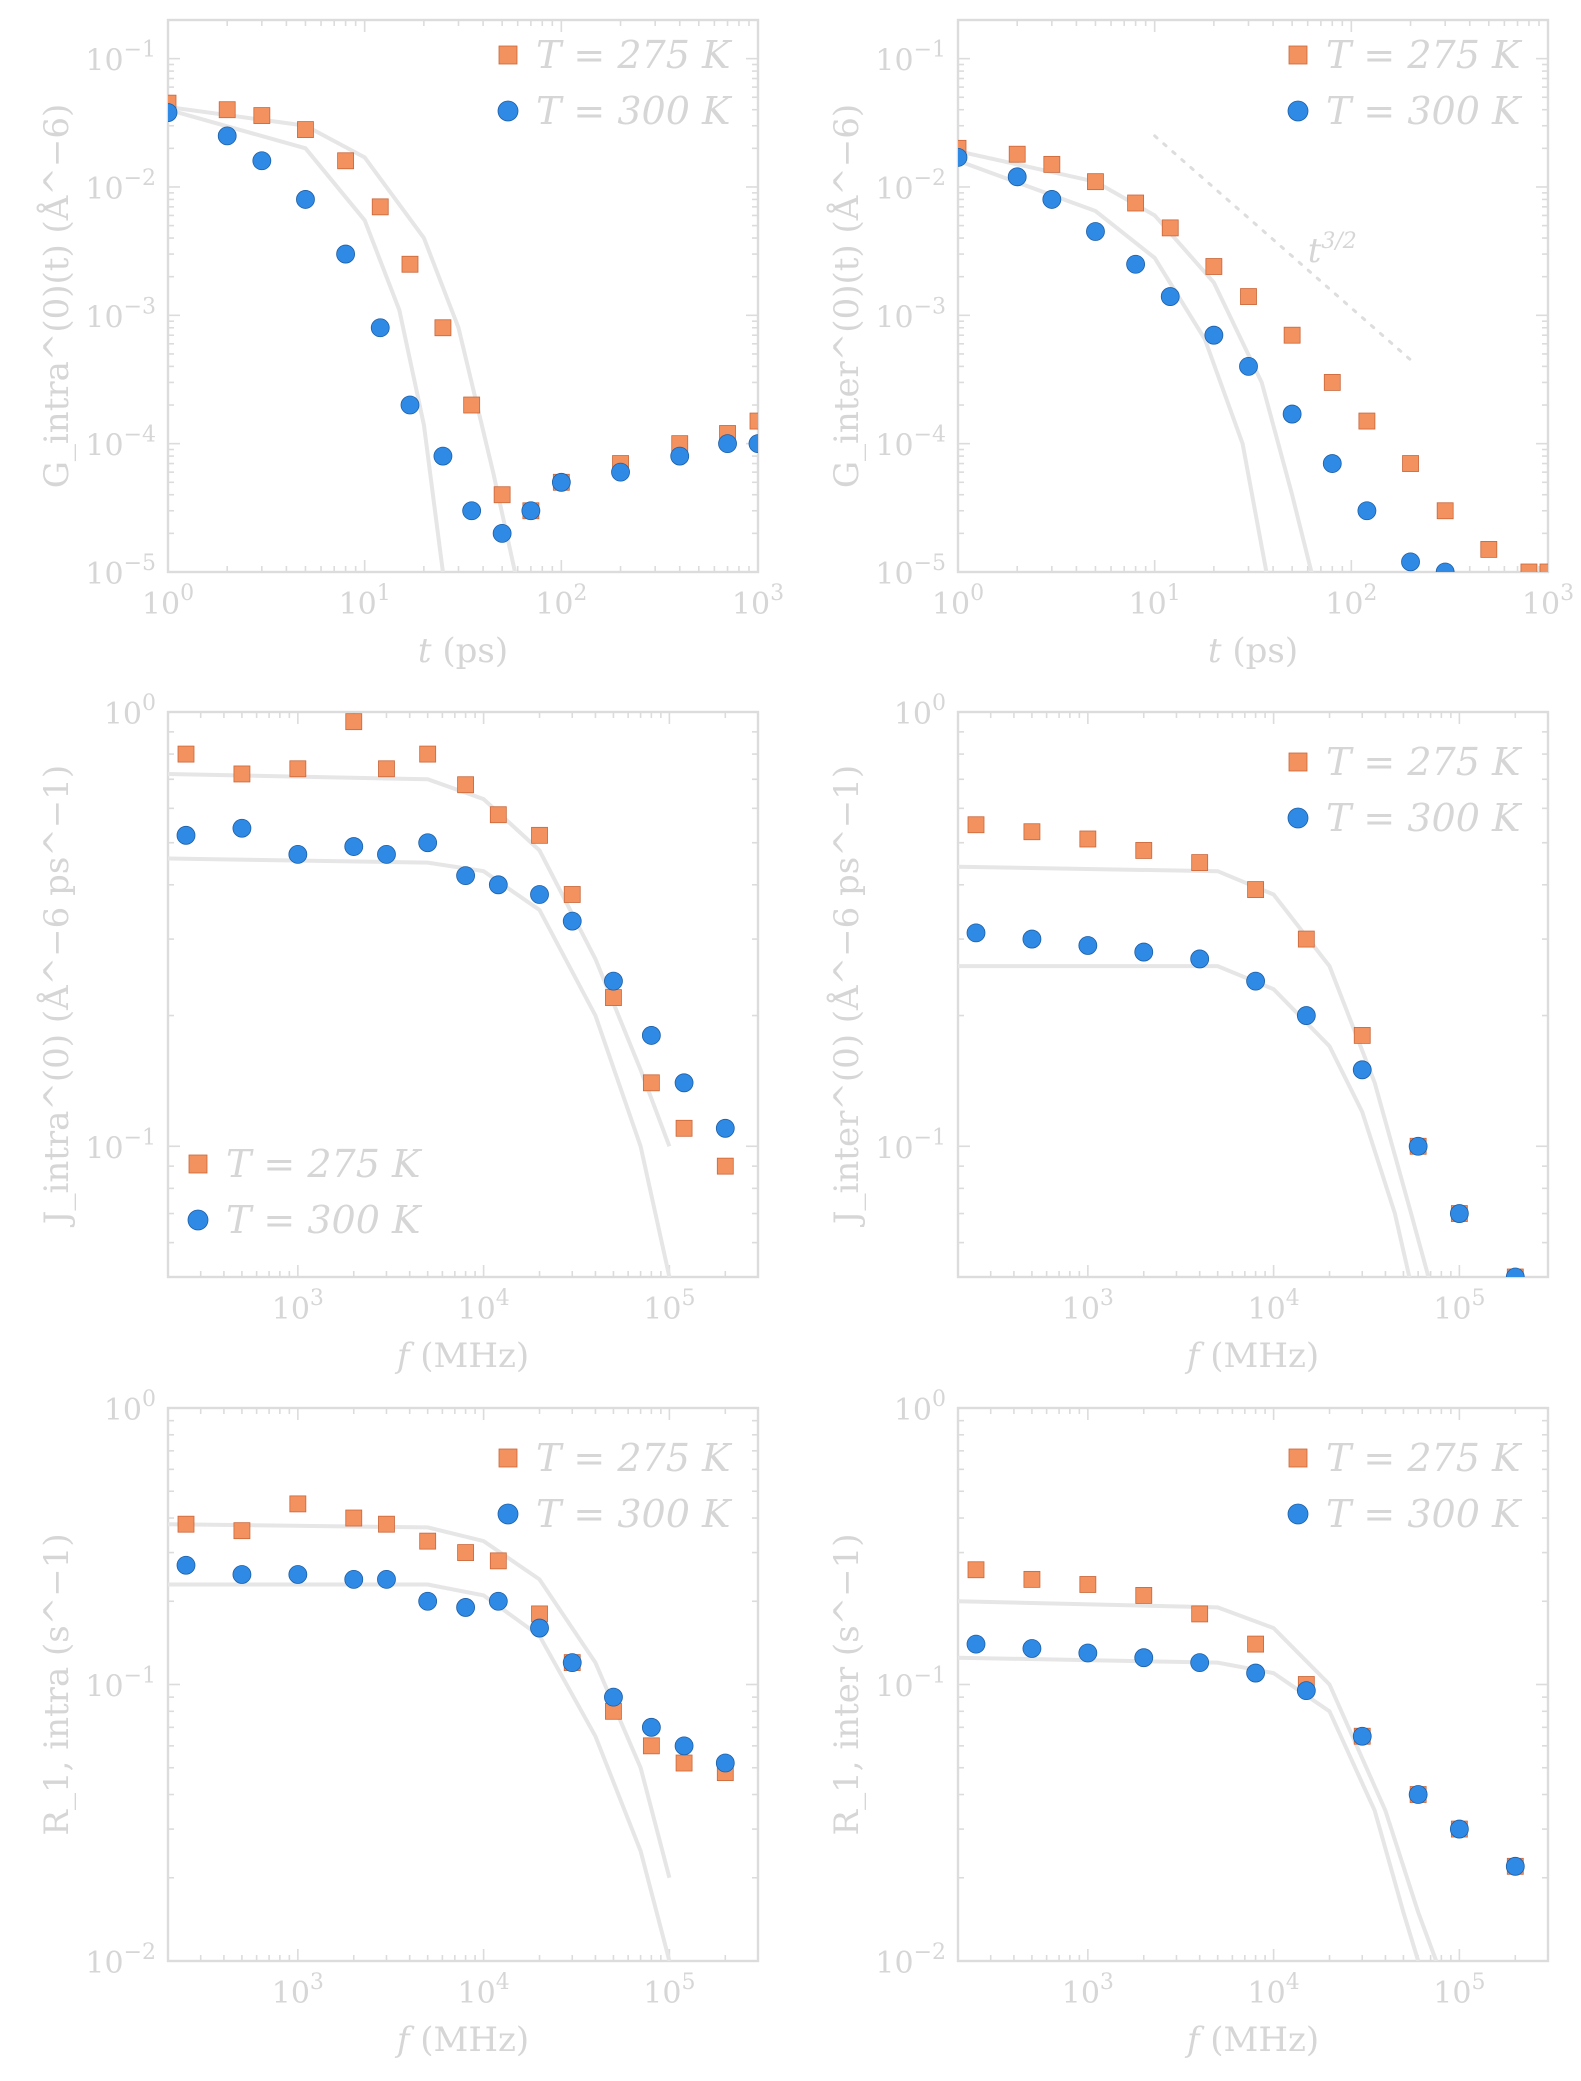 This screenshot has width=1581, height=2081. What do you see at coordinates (120, 443) in the screenshot?
I see `y-tick-label: 10⁻⁴` at bounding box center [120, 443].